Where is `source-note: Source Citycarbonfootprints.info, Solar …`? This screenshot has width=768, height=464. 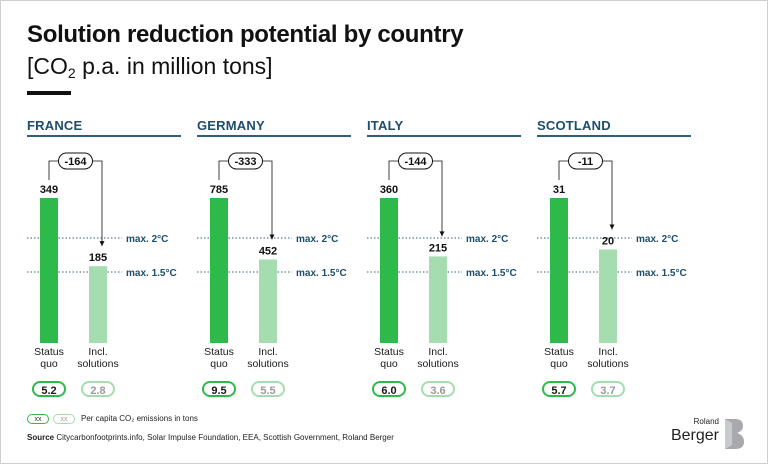 source-note: Source Citycarbonfootprints.info, Solar … is located at coordinates (210, 437).